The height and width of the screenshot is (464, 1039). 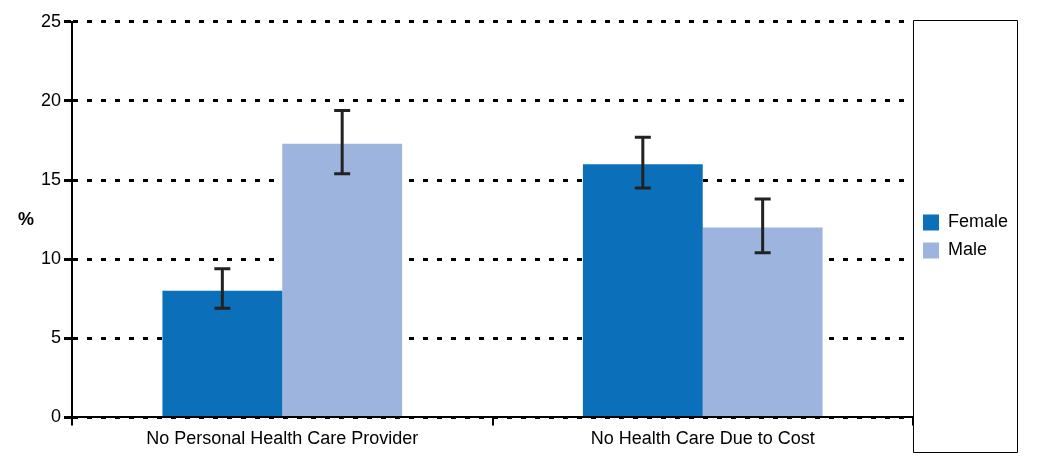 What do you see at coordinates (282, 438) in the screenshot?
I see `x-tick-label: No Personal Health Care Provider` at bounding box center [282, 438].